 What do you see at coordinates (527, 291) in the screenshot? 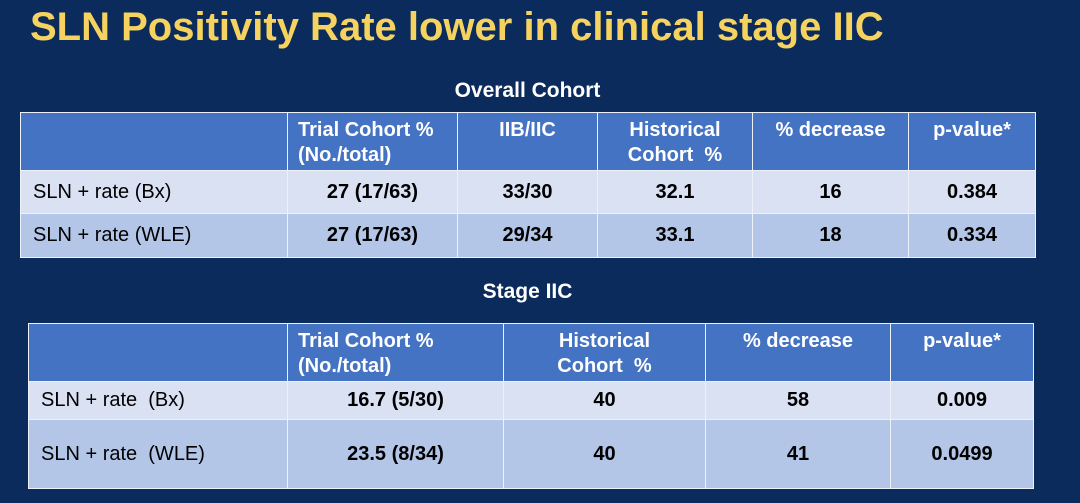
I see `stage-iic-heading: Stage IIC` at bounding box center [527, 291].